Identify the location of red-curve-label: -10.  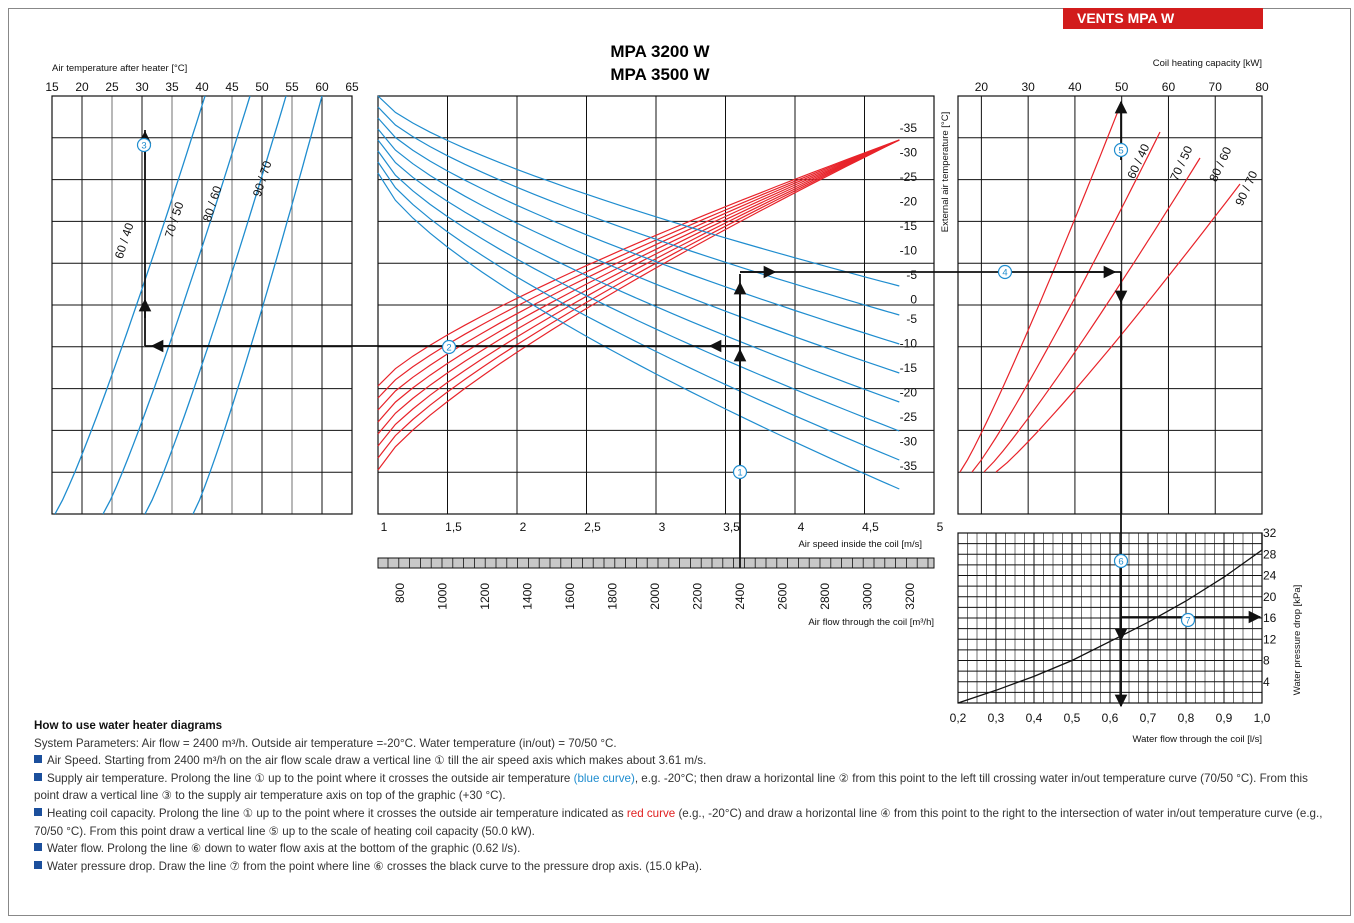
(909, 251).